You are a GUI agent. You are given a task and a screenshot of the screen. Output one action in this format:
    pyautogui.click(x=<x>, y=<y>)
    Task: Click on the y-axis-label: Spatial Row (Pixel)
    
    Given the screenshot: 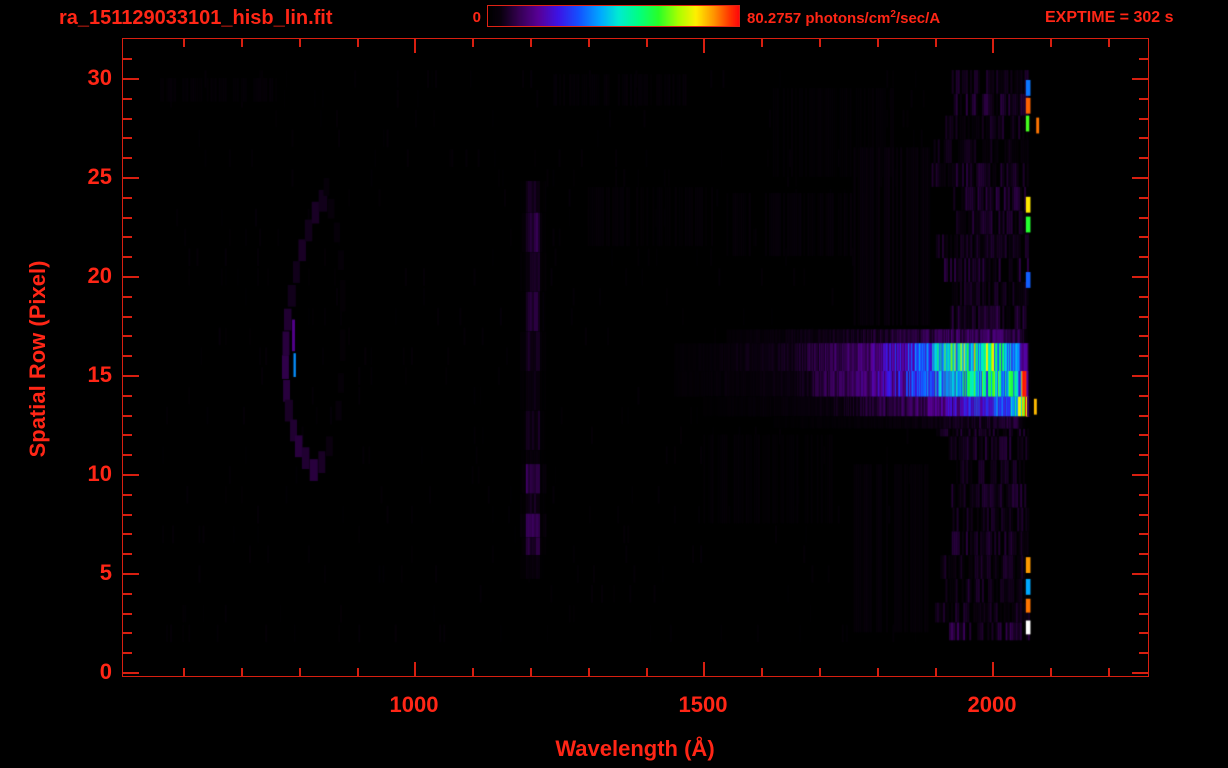 What is the action you would take?
    pyautogui.click(x=37, y=359)
    